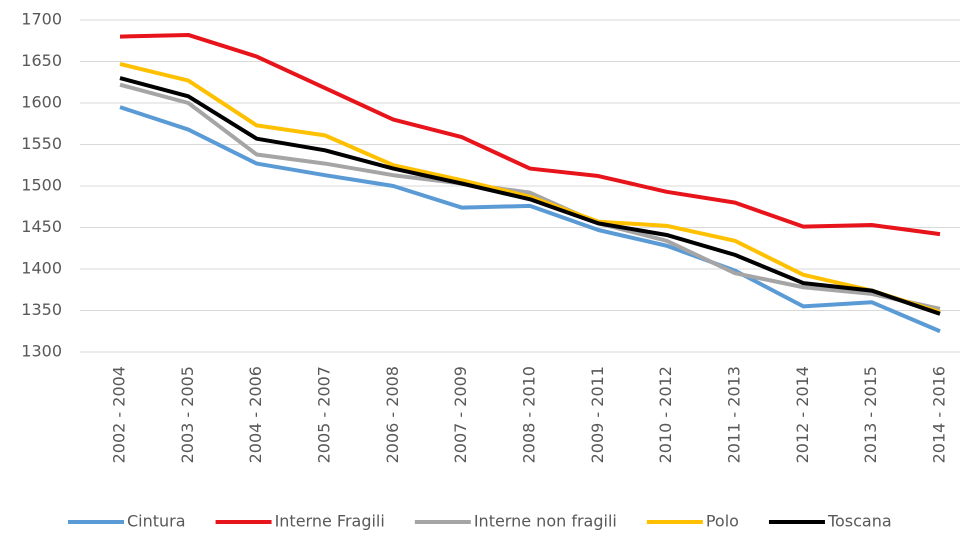  I want to click on x-tick-label: 2011 - 2013, so click(734, 414).